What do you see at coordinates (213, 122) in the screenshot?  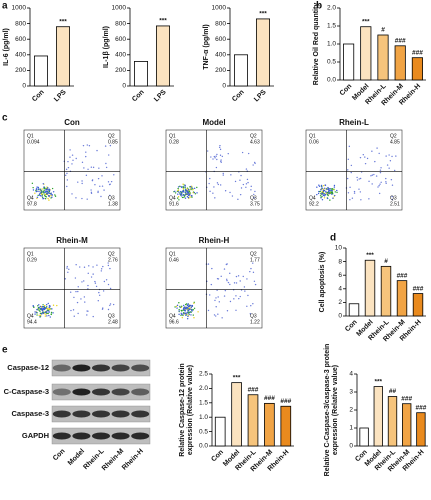 I see `flow-title: Model` at bounding box center [213, 122].